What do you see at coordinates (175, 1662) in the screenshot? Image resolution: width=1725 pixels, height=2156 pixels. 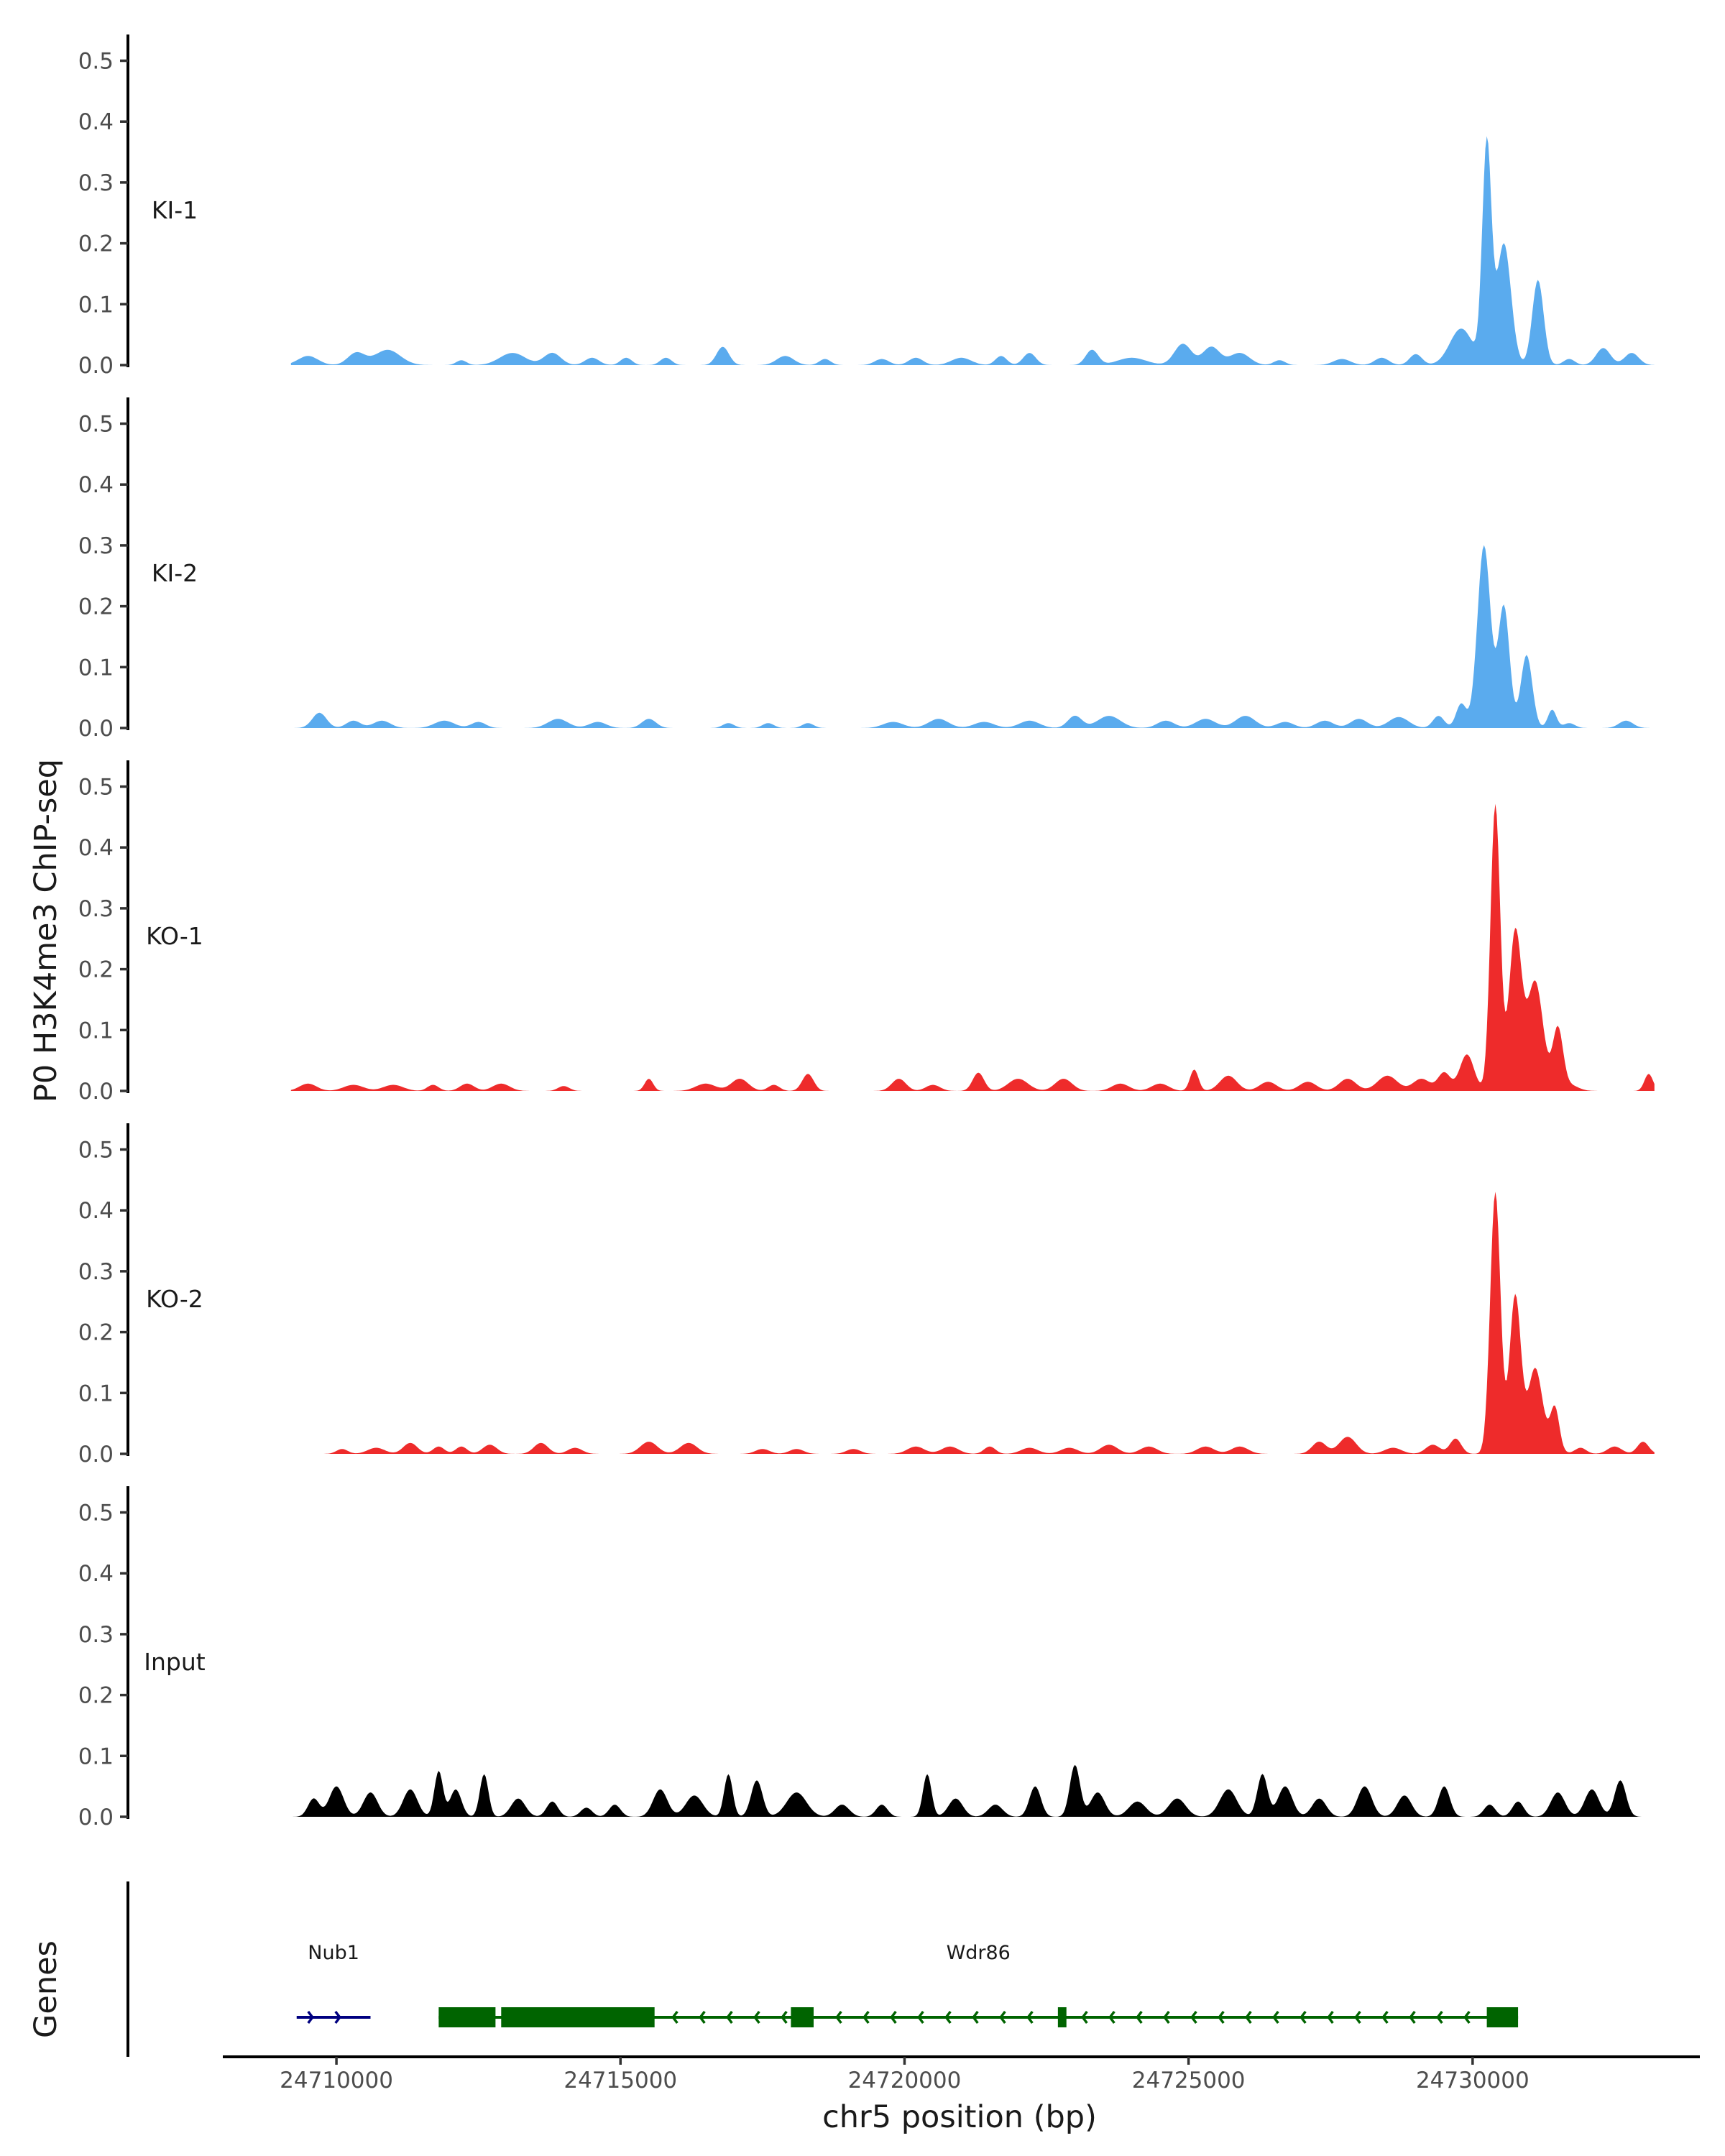 I see `track-label: Input` at bounding box center [175, 1662].